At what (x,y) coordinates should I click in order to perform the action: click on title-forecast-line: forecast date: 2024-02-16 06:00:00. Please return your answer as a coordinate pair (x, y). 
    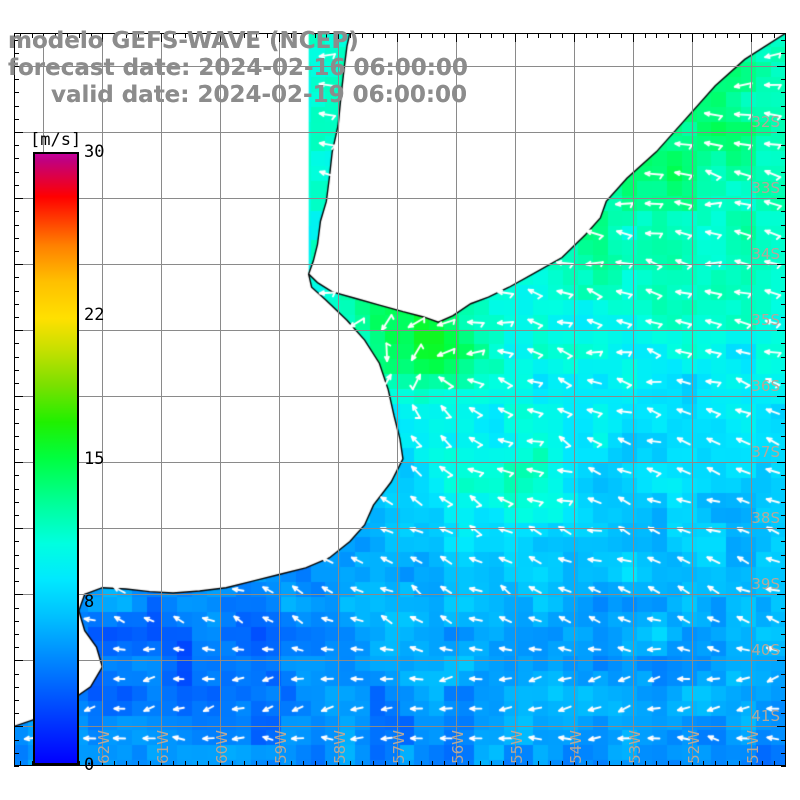
    Looking at the image, I should click on (238, 68).